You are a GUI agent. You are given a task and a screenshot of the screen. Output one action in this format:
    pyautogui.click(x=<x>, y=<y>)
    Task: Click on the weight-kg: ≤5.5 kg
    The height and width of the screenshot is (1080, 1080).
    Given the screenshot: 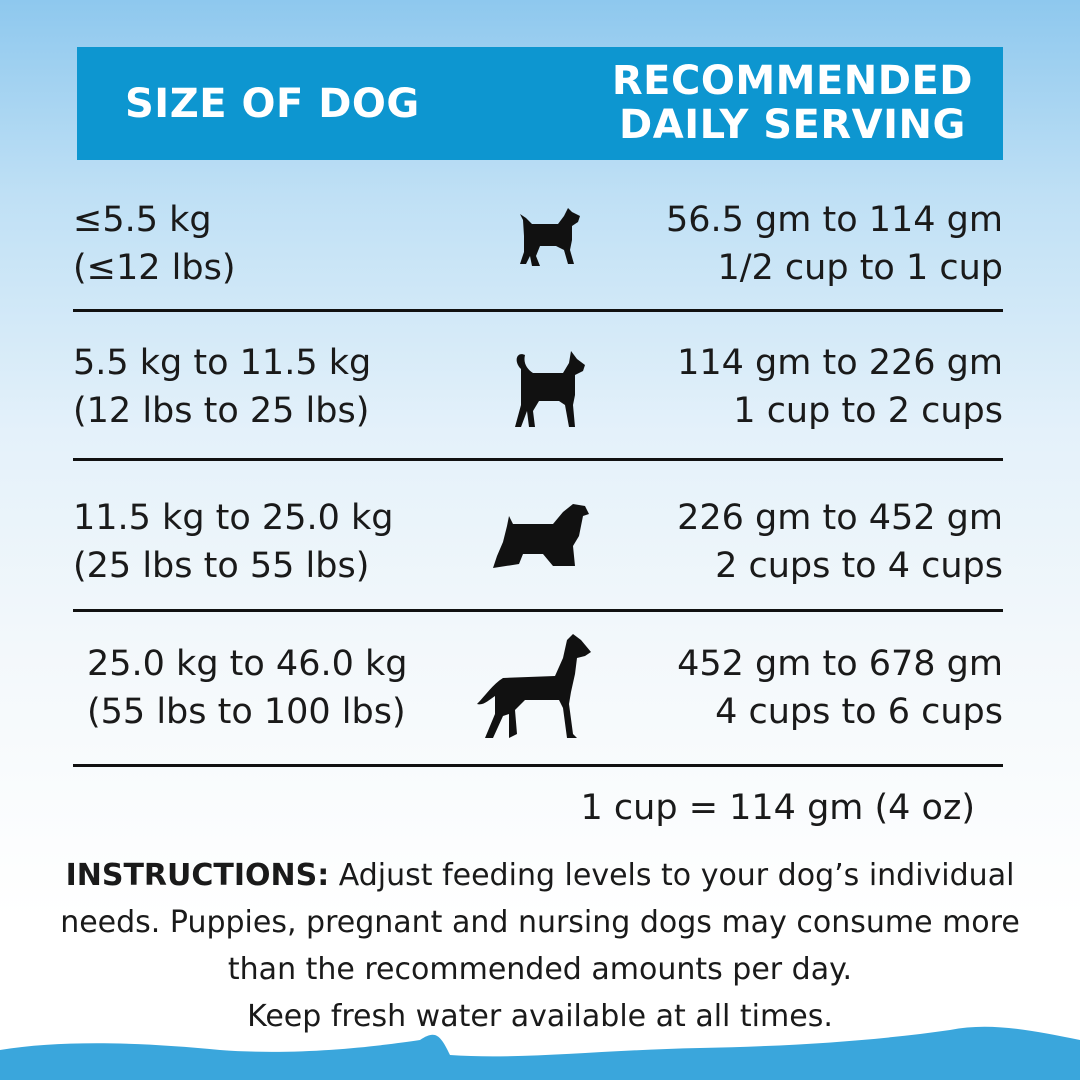 What is the action you would take?
    pyautogui.click(x=142, y=220)
    